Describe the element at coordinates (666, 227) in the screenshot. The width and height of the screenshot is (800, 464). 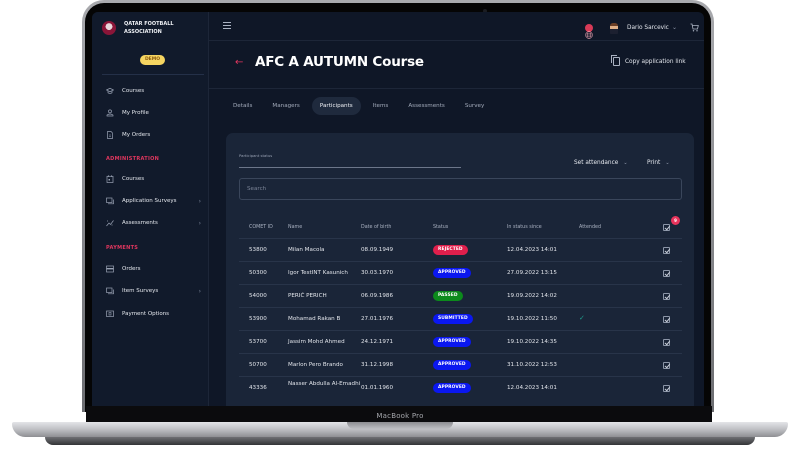
I see `select-all-checkbox` at that location.